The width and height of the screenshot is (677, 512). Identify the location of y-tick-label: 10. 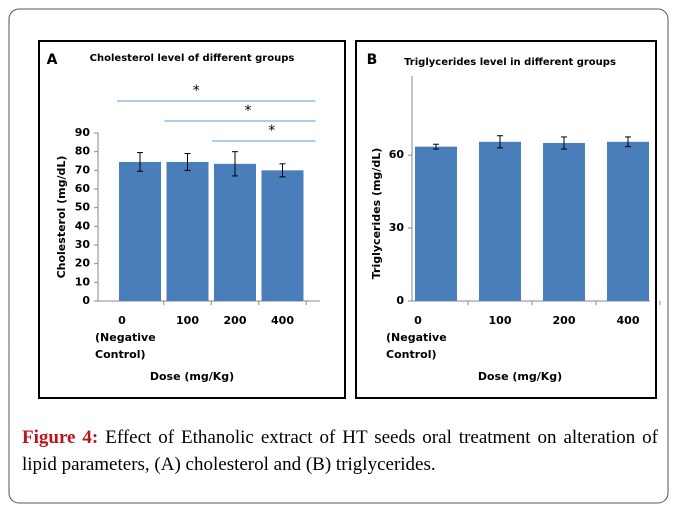
(83, 281).